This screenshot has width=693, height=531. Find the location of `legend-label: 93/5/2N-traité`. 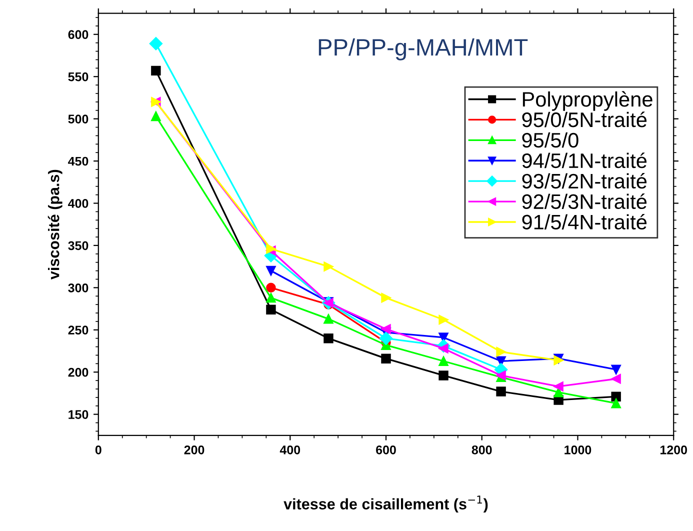

legend-label: 93/5/2N-traité is located at coordinates (584, 181).